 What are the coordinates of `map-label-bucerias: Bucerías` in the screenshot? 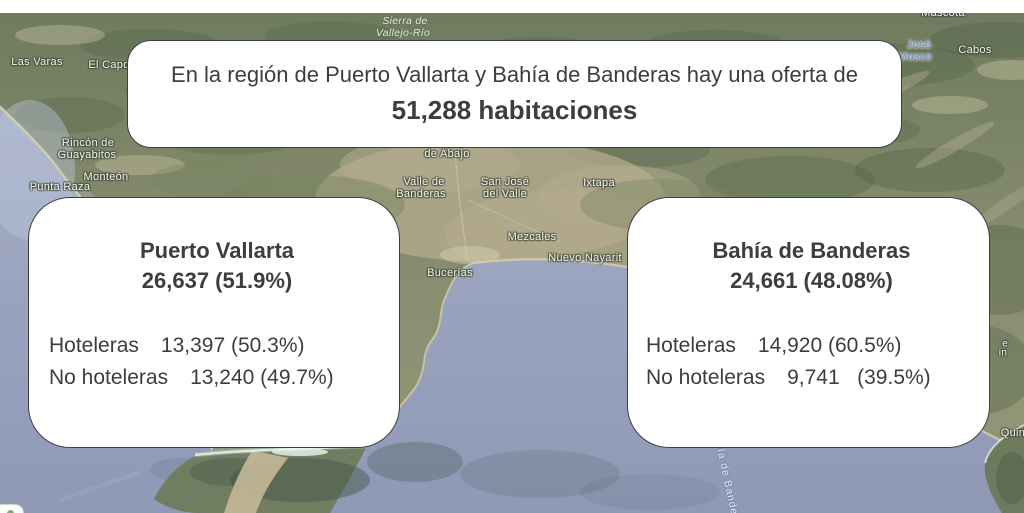 It's located at (450, 273).